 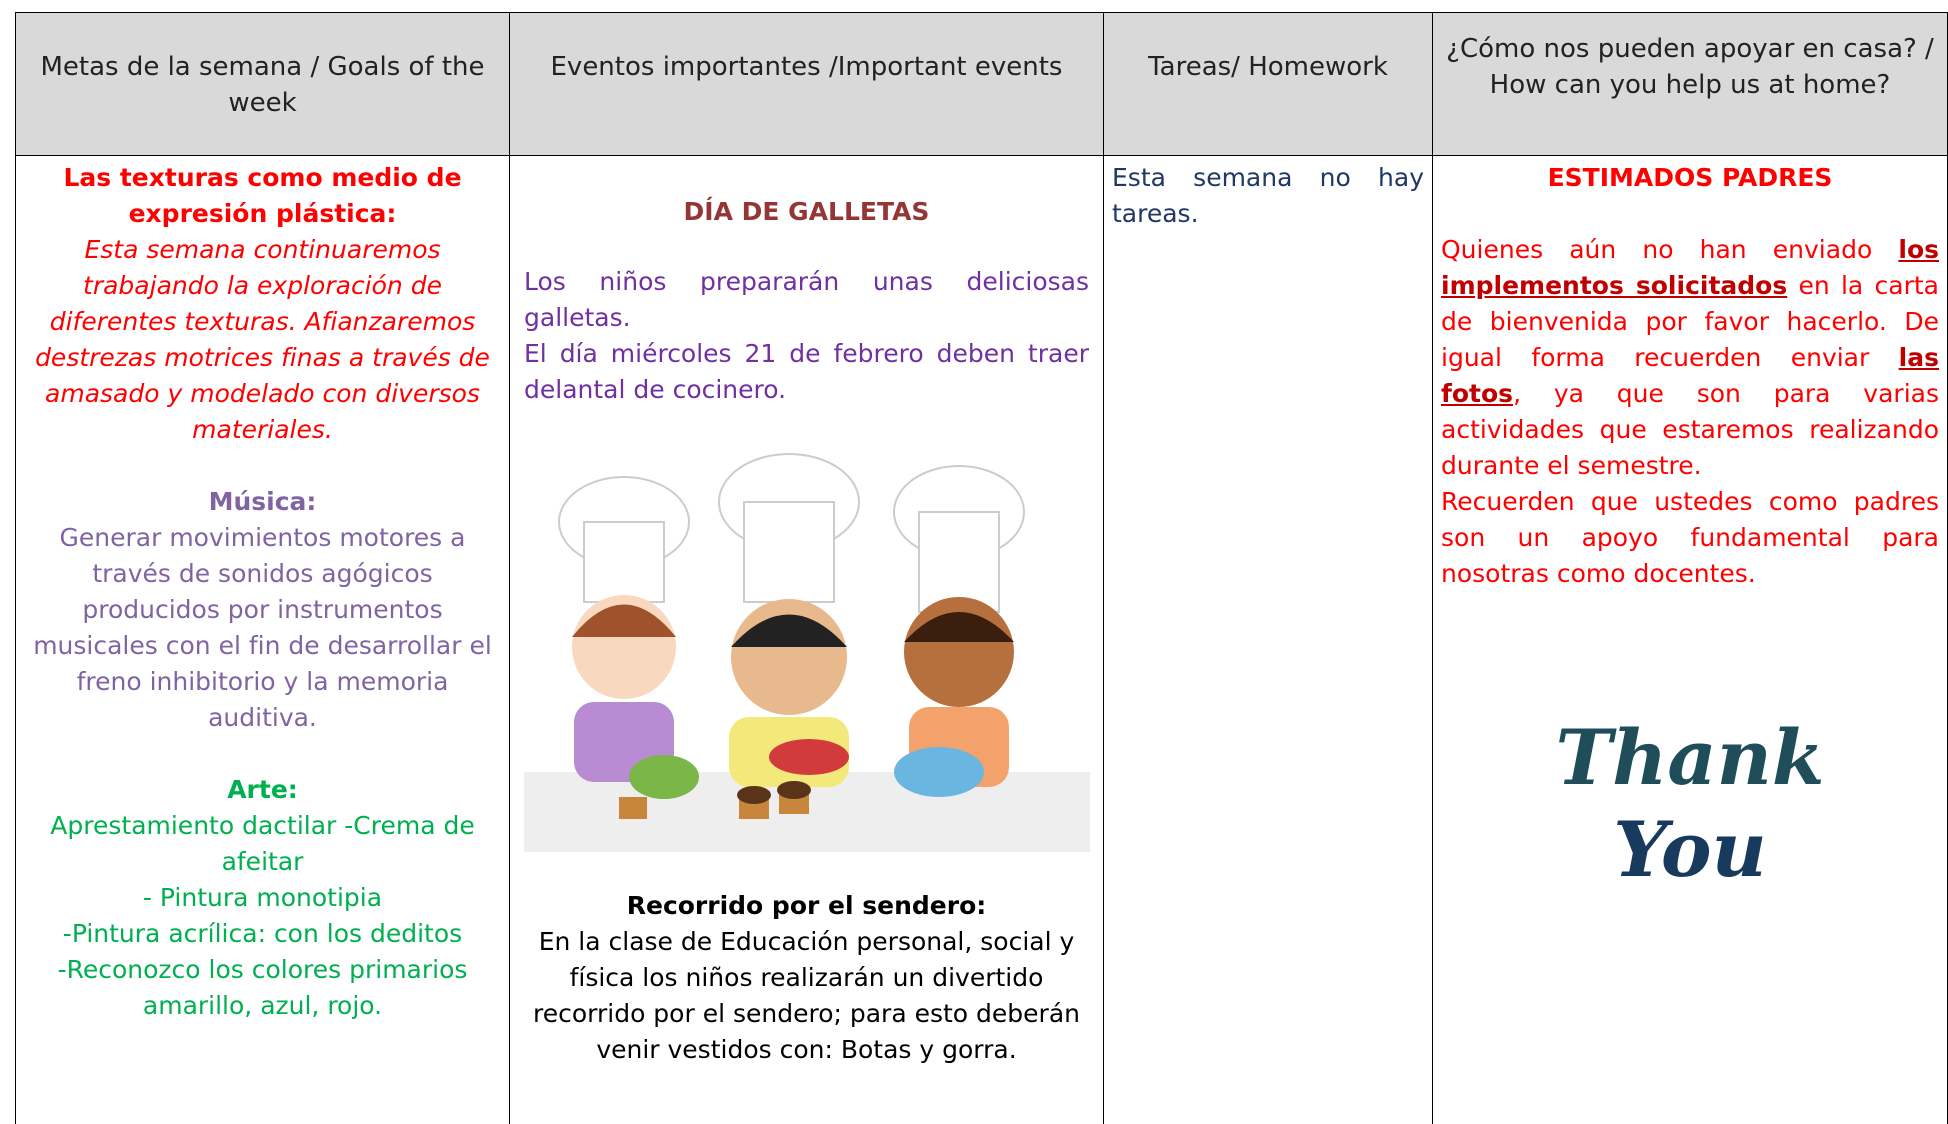 I want to click on header-cell: Eventos importantes /Important events, so click(x=806, y=84).